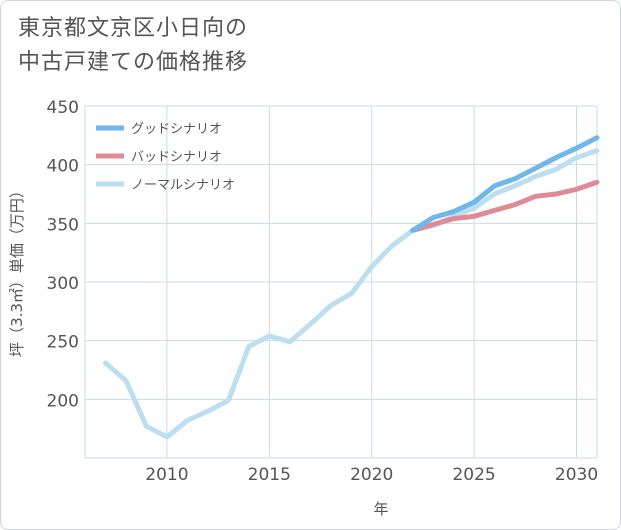 The width and height of the screenshot is (621, 530). What do you see at coordinates (576, 475) in the screenshot?
I see `x-tick-label: 2030` at bounding box center [576, 475].